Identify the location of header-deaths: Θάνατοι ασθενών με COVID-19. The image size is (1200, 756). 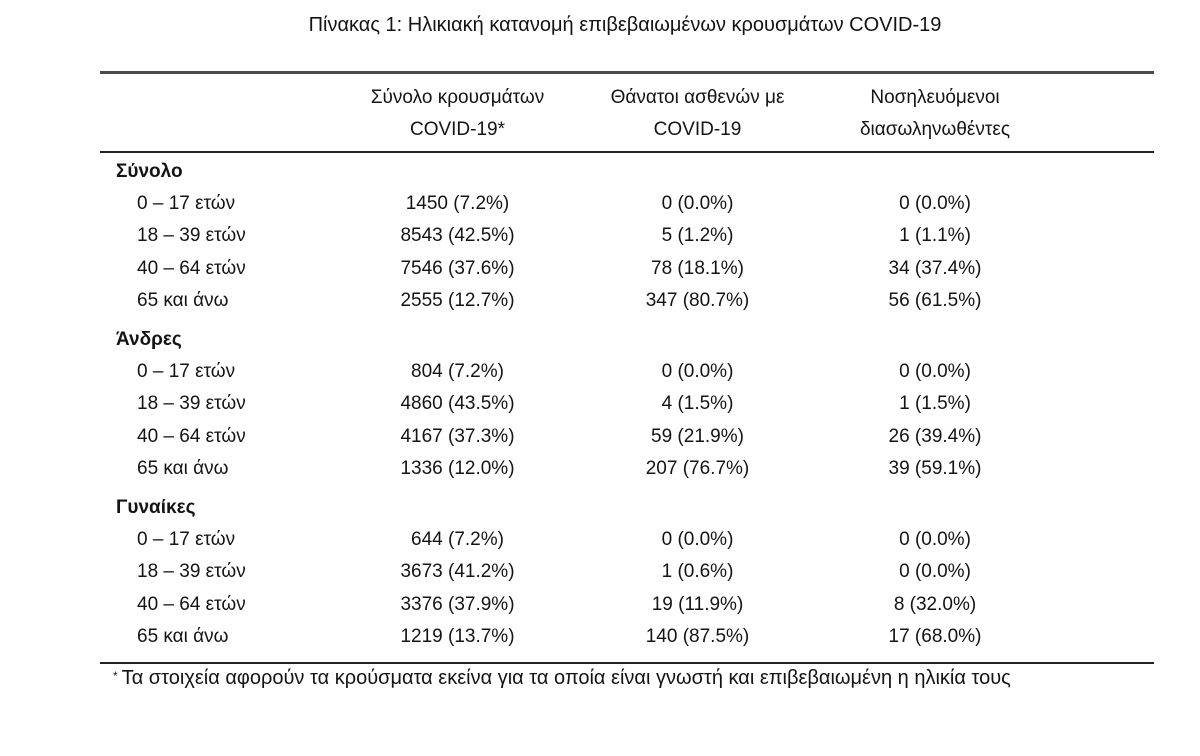
(697, 115).